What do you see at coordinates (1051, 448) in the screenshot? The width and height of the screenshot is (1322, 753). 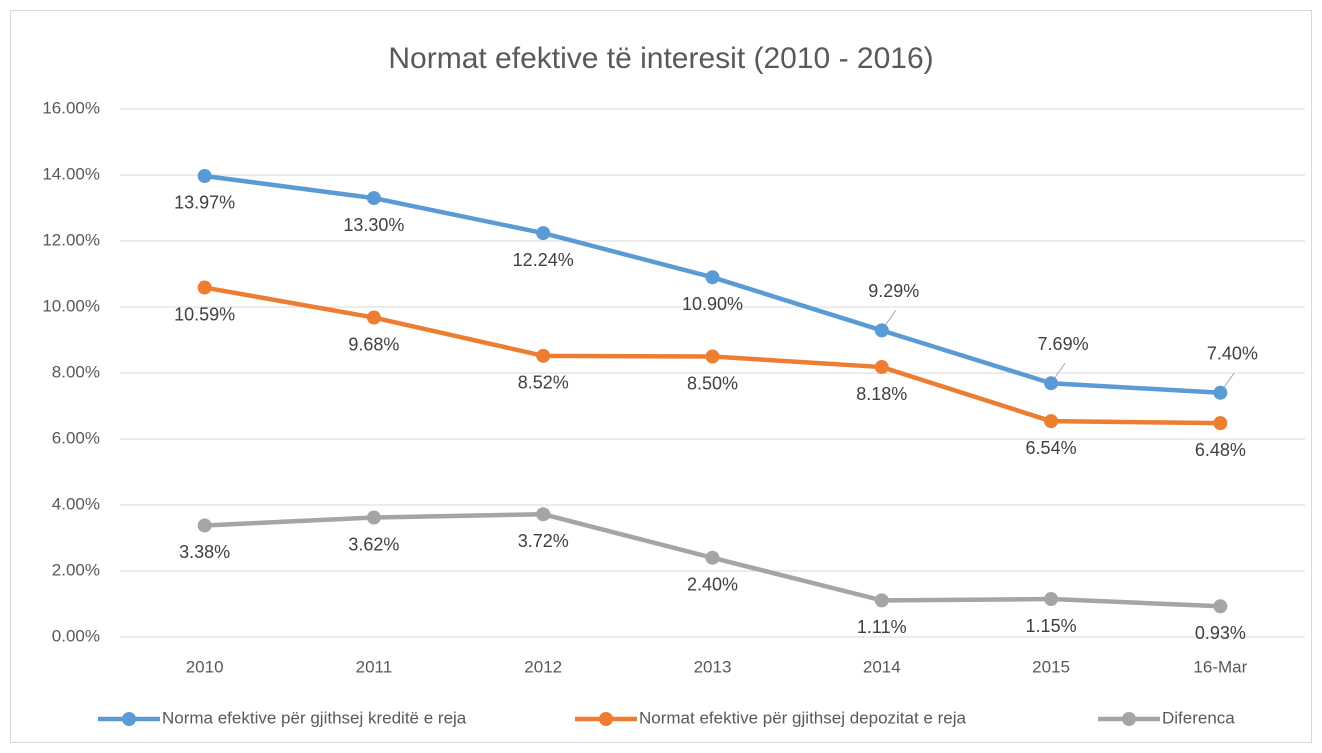 I see `data-label: 6.54%` at bounding box center [1051, 448].